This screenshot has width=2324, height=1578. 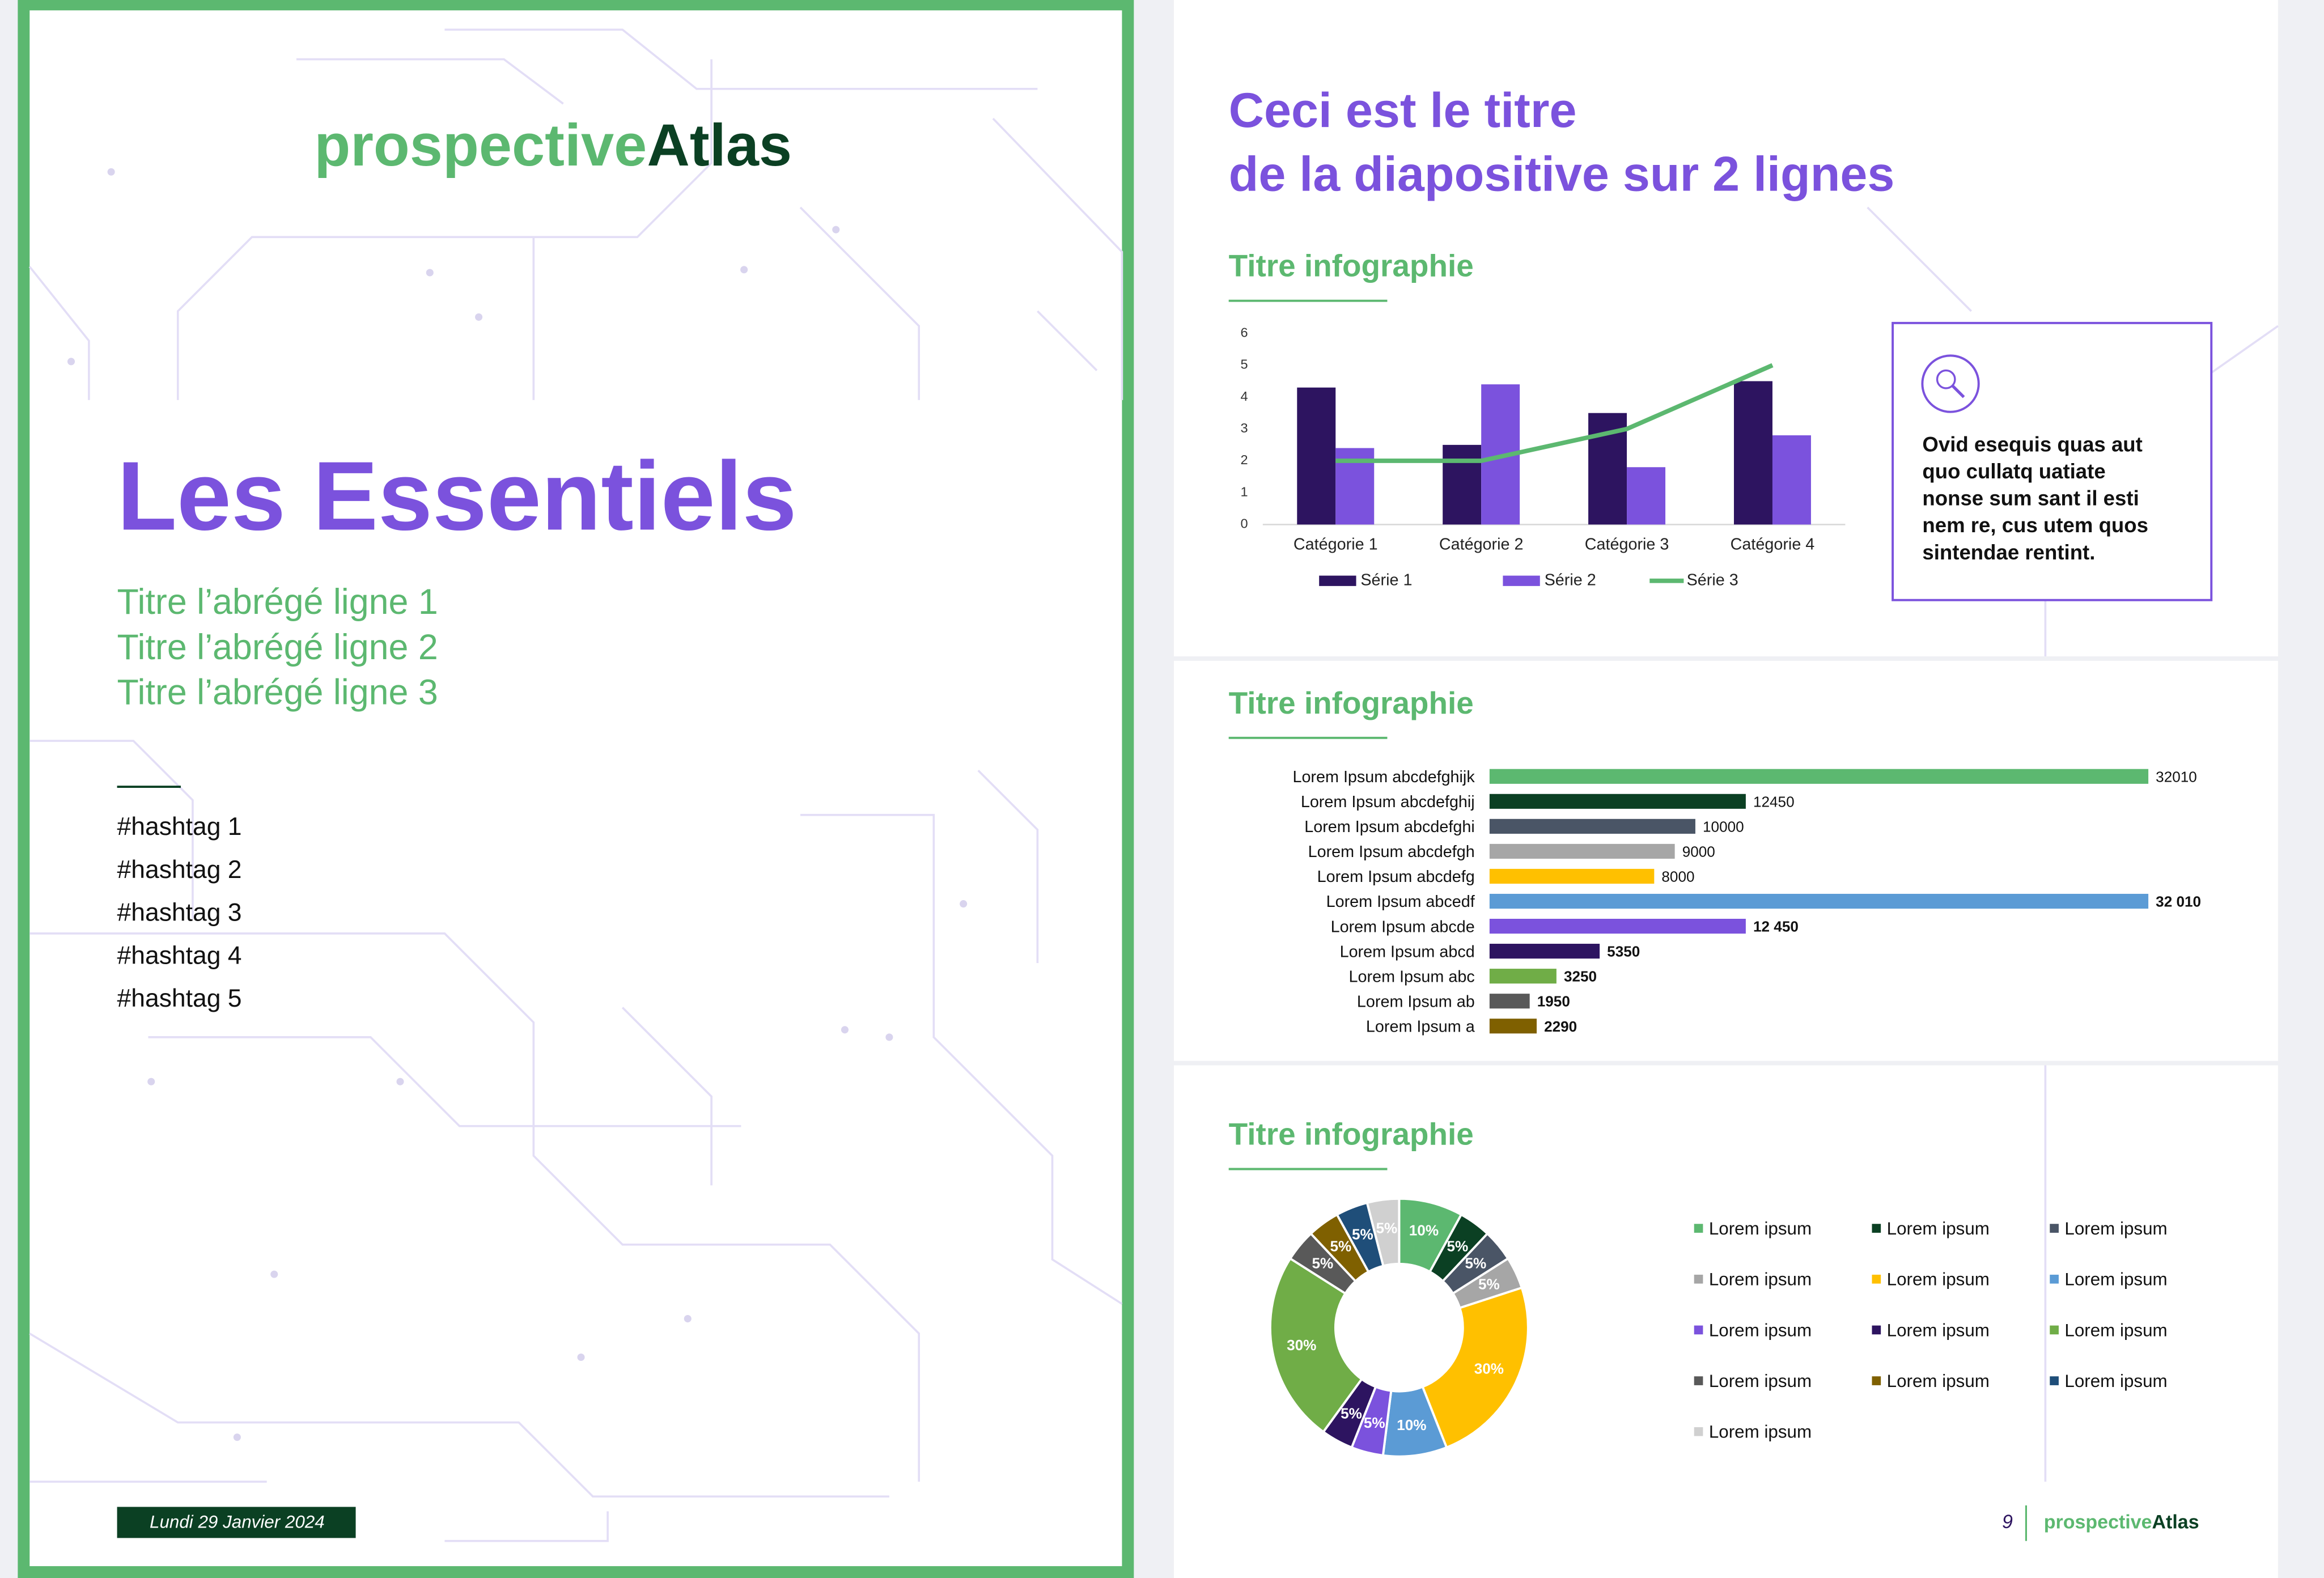 What do you see at coordinates (1723, 826) in the screenshot?
I see `data-label: 10000` at bounding box center [1723, 826].